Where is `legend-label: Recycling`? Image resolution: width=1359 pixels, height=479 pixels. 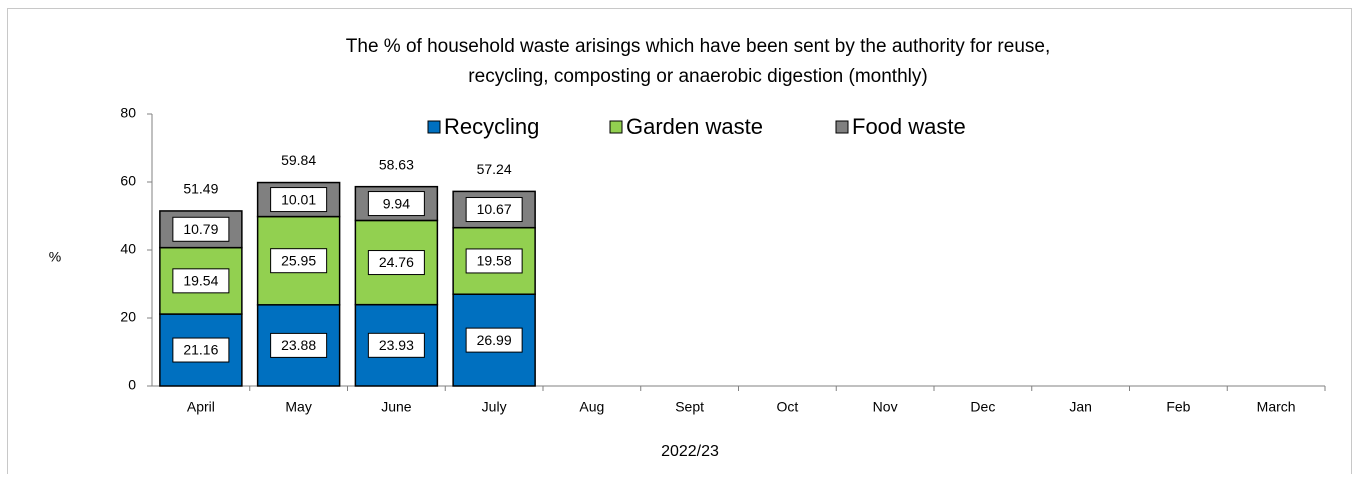 legend-label: Recycling is located at coordinates (491, 126).